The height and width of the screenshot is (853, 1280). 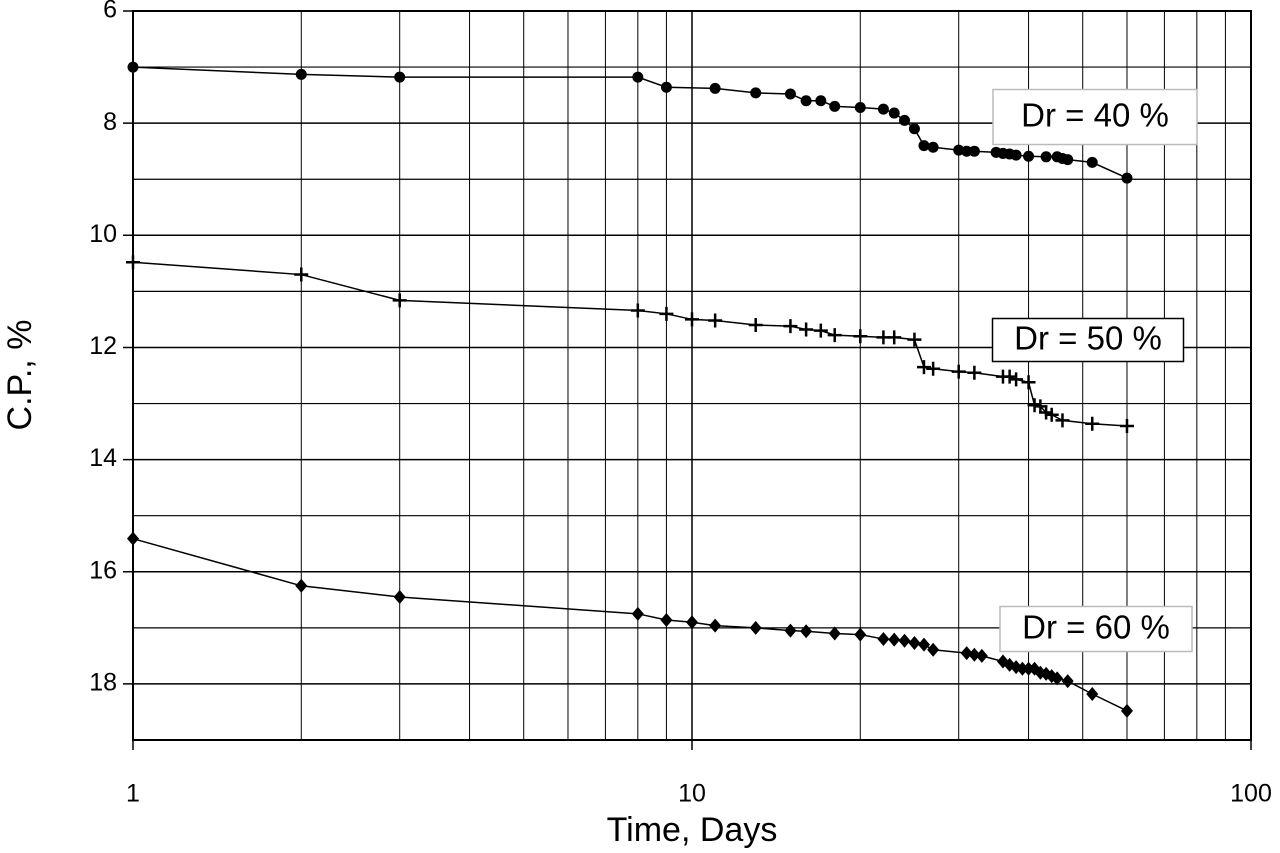 What do you see at coordinates (1251, 794) in the screenshot?
I see `x-tick-label: 100` at bounding box center [1251, 794].